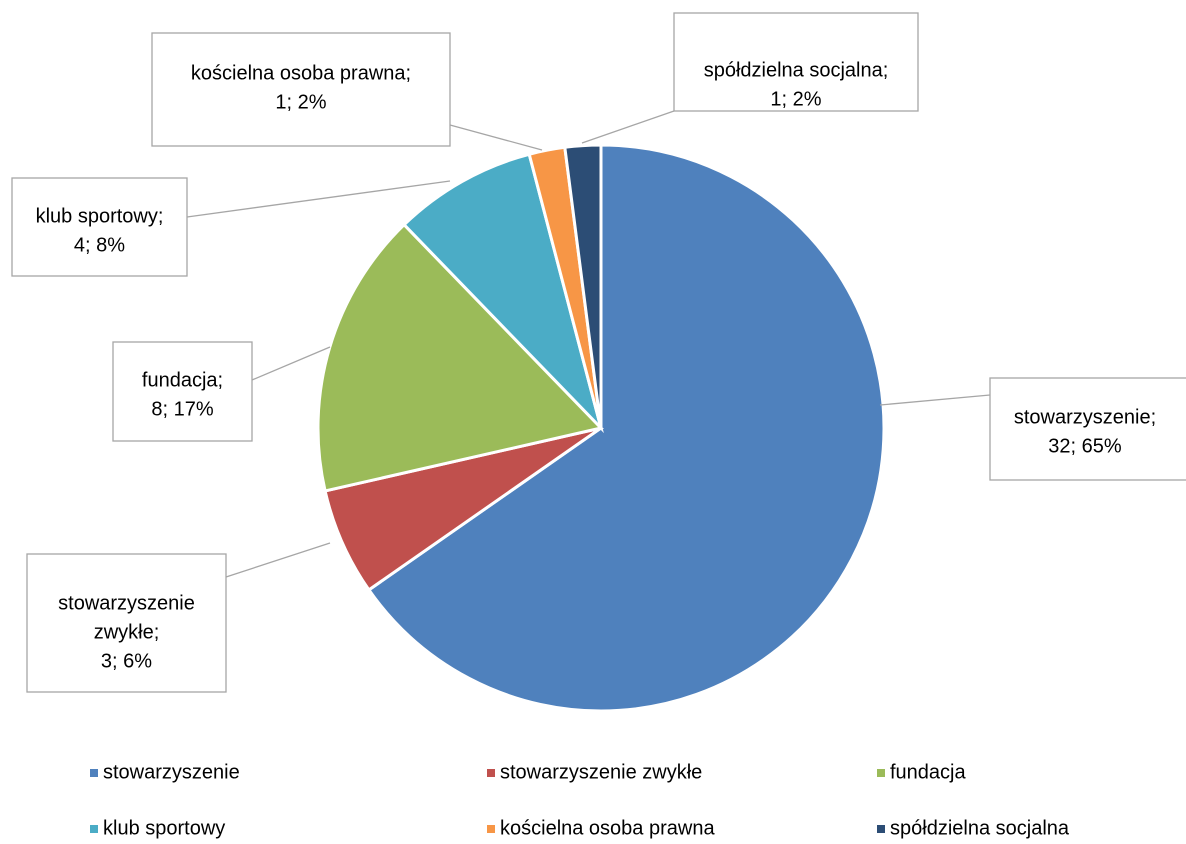 Image resolution: width=1186 pixels, height=844 pixels. What do you see at coordinates (601, 772) in the screenshot?
I see `legend-label: stowarzyszenie zwykłe` at bounding box center [601, 772].